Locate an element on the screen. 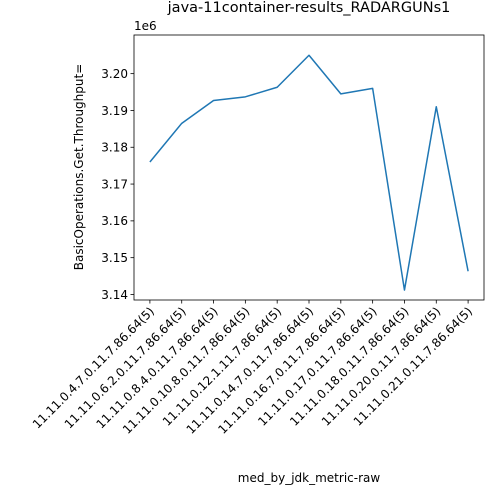 This screenshot has height=500, width=500. y-tick-label: 3.15 is located at coordinates (114, 258).